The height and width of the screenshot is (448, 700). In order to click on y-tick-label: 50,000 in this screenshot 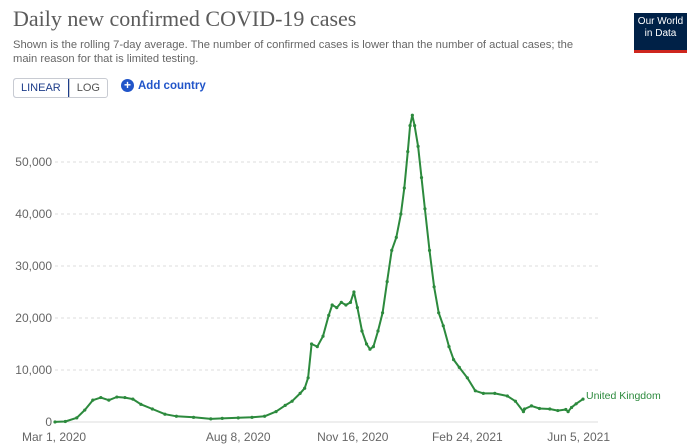, I will do `click(33, 162)`.